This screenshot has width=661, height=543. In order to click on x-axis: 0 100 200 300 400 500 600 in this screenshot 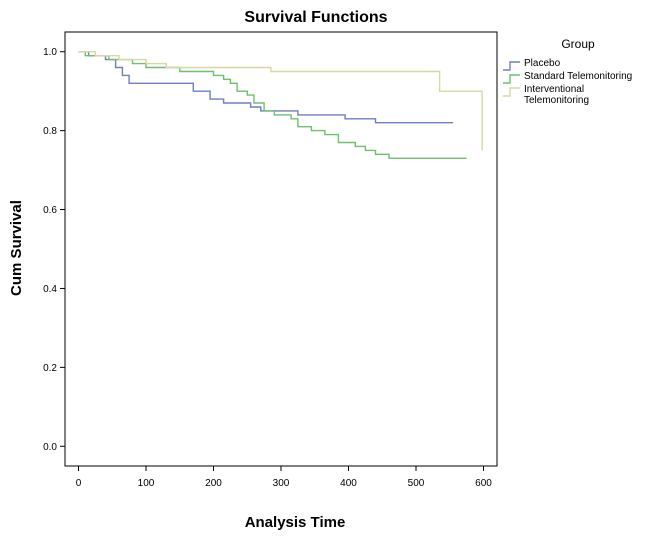, I will do `click(284, 477)`.